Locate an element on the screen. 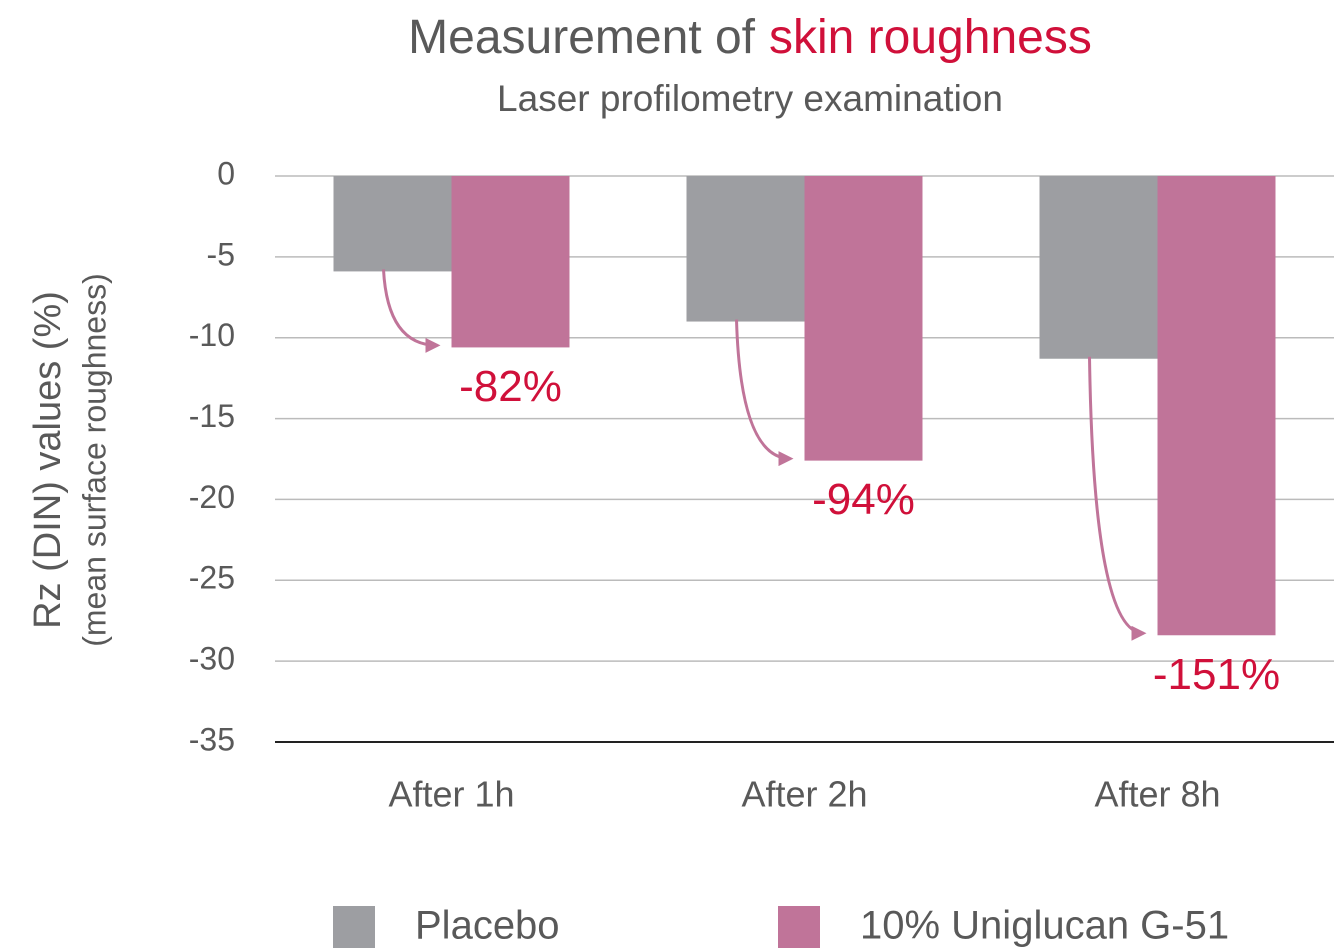 The height and width of the screenshot is (951, 1334). y-tick-label: -20 is located at coordinates (212, 497).